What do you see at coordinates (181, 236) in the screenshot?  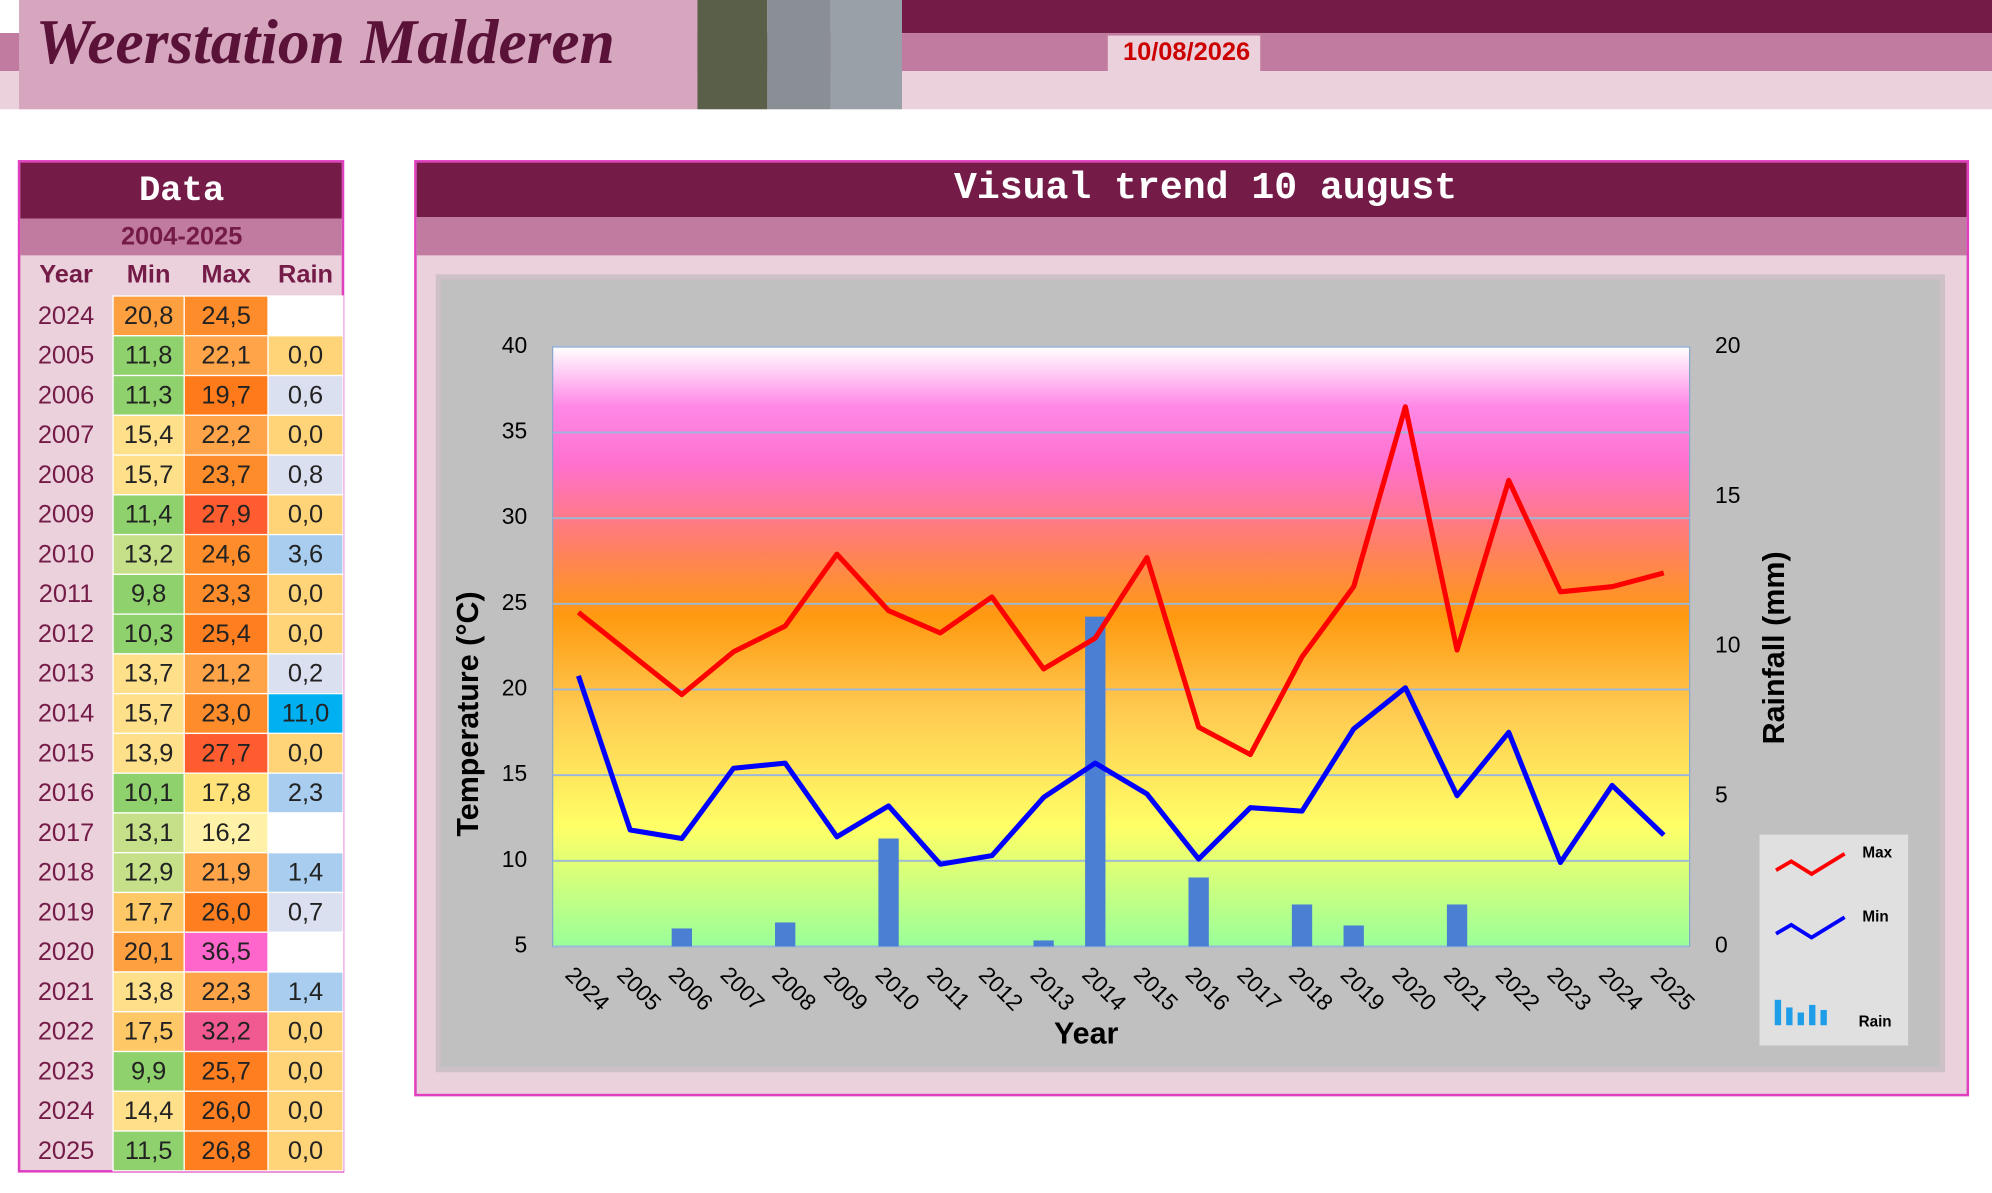 I see `table-subtitle: 2004-2025` at bounding box center [181, 236].